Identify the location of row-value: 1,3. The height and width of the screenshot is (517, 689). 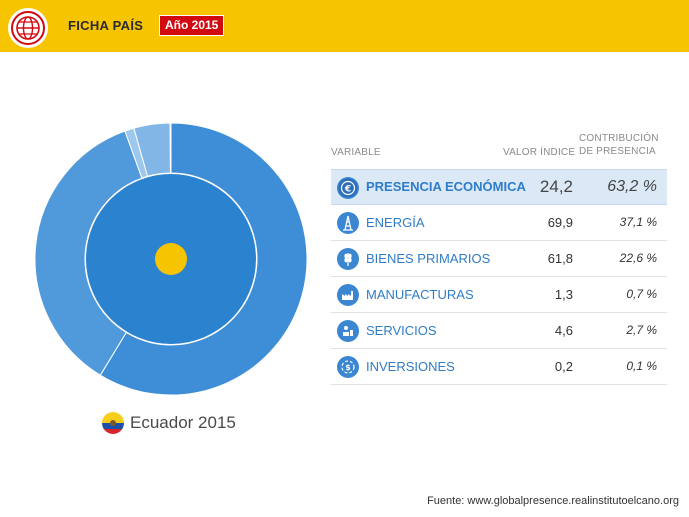
(563, 294).